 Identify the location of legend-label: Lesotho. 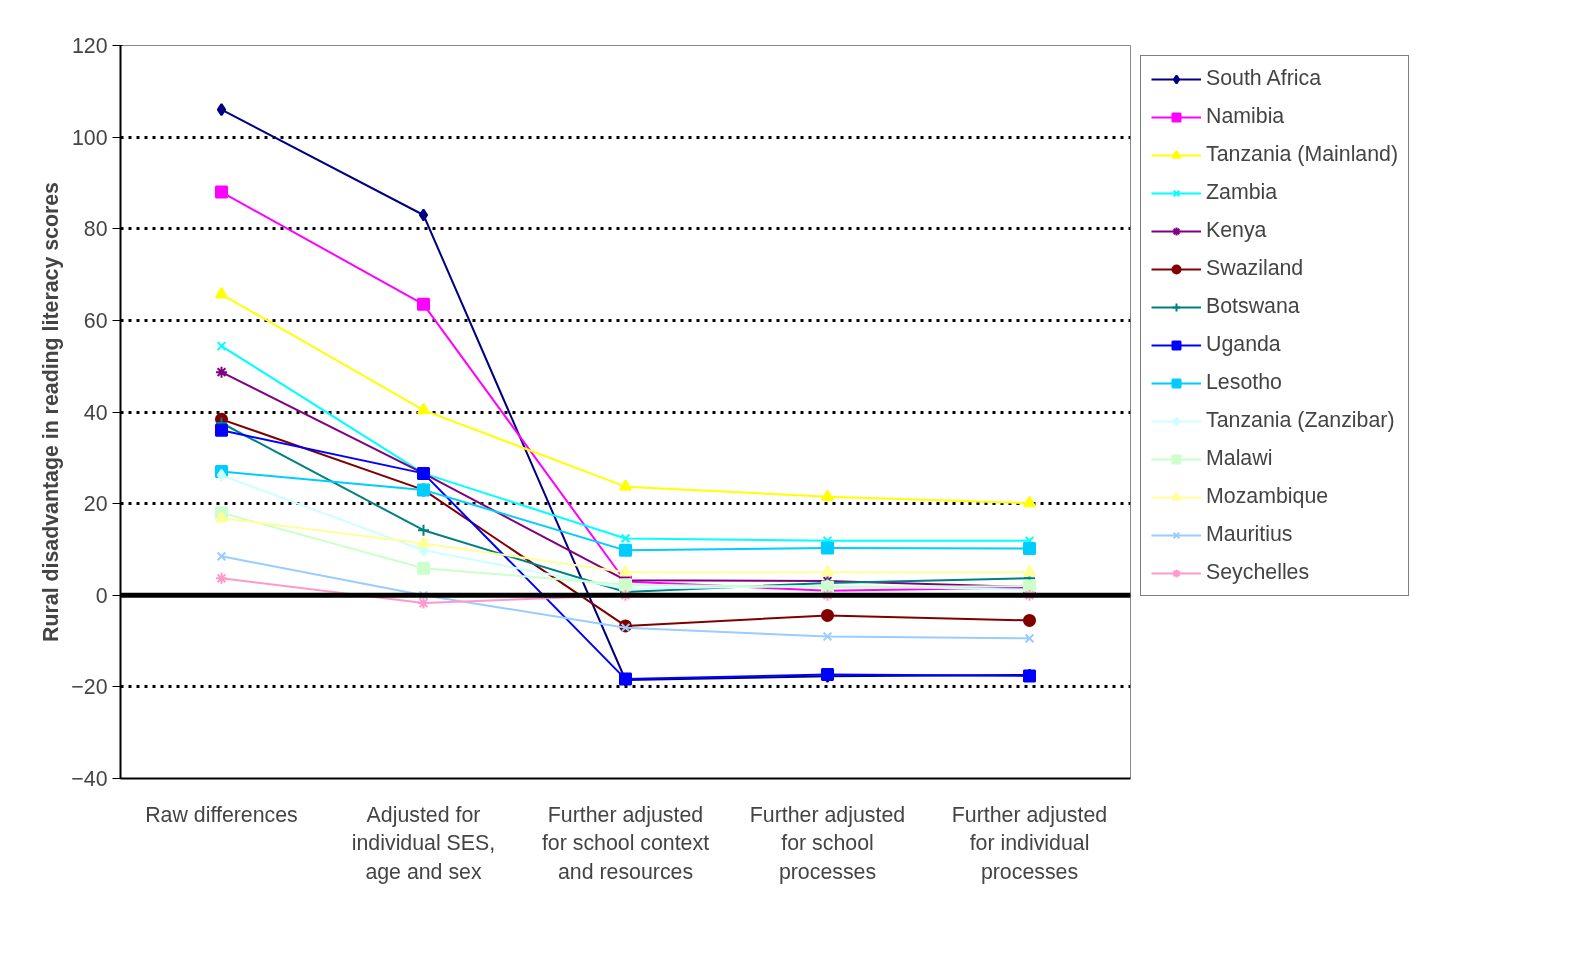
(1244, 382).